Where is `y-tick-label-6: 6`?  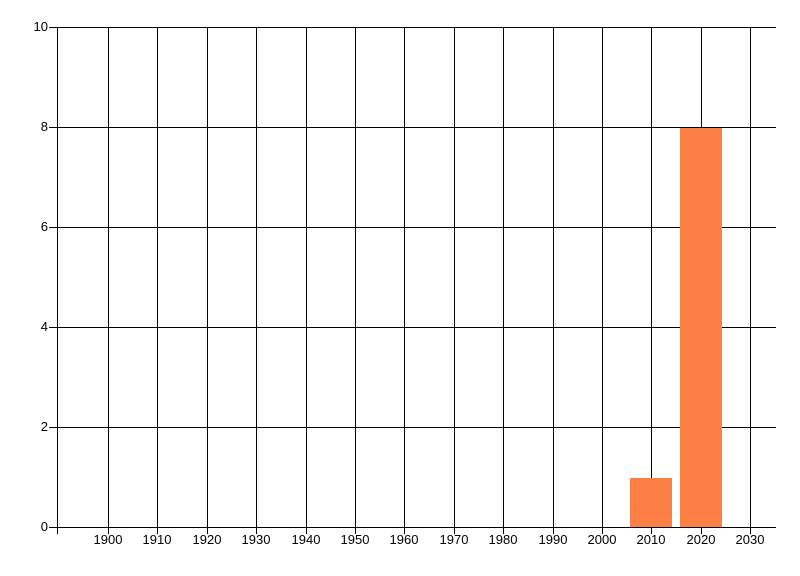
y-tick-label-6: 6 is located at coordinates (44, 226).